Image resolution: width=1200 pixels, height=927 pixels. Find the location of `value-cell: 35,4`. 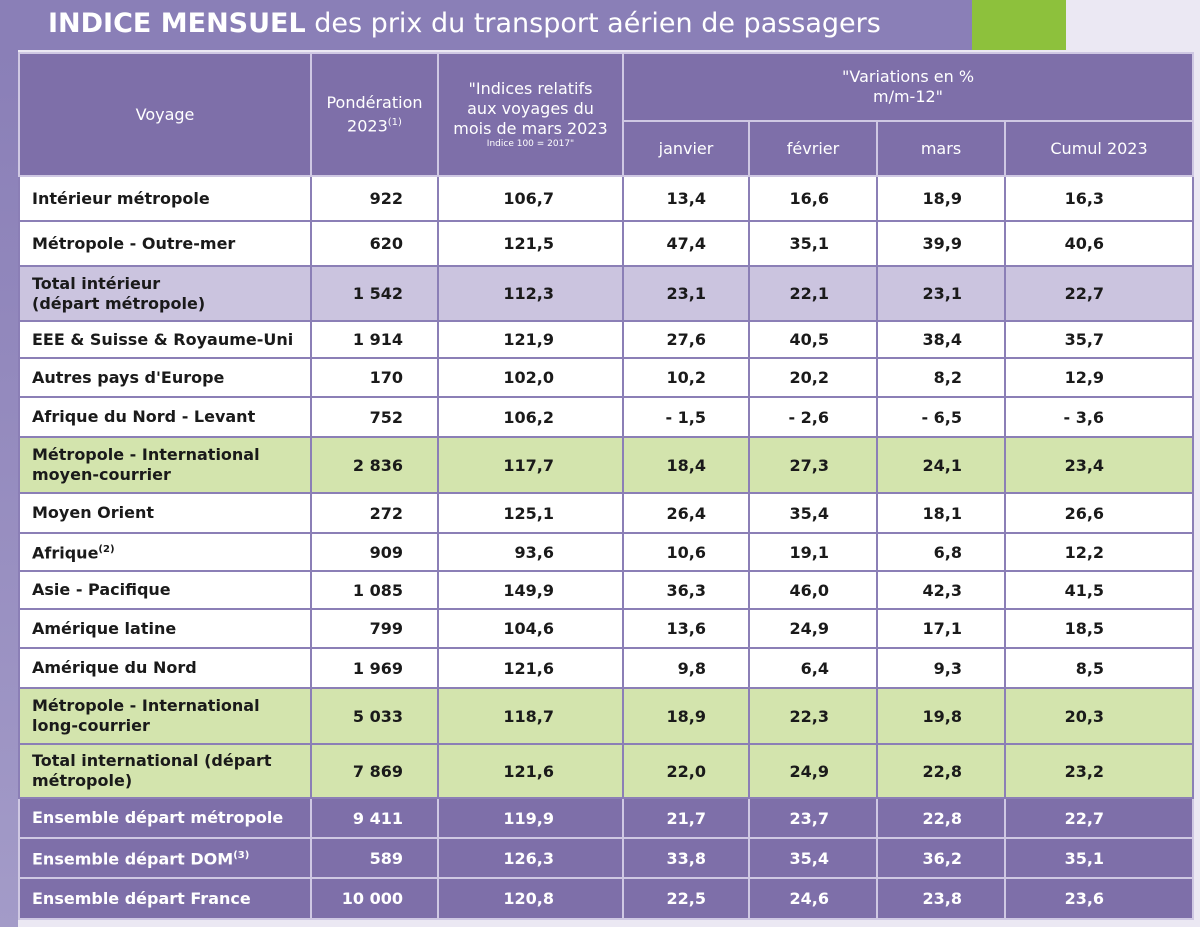

value-cell: 35,4 is located at coordinates (813, 858).